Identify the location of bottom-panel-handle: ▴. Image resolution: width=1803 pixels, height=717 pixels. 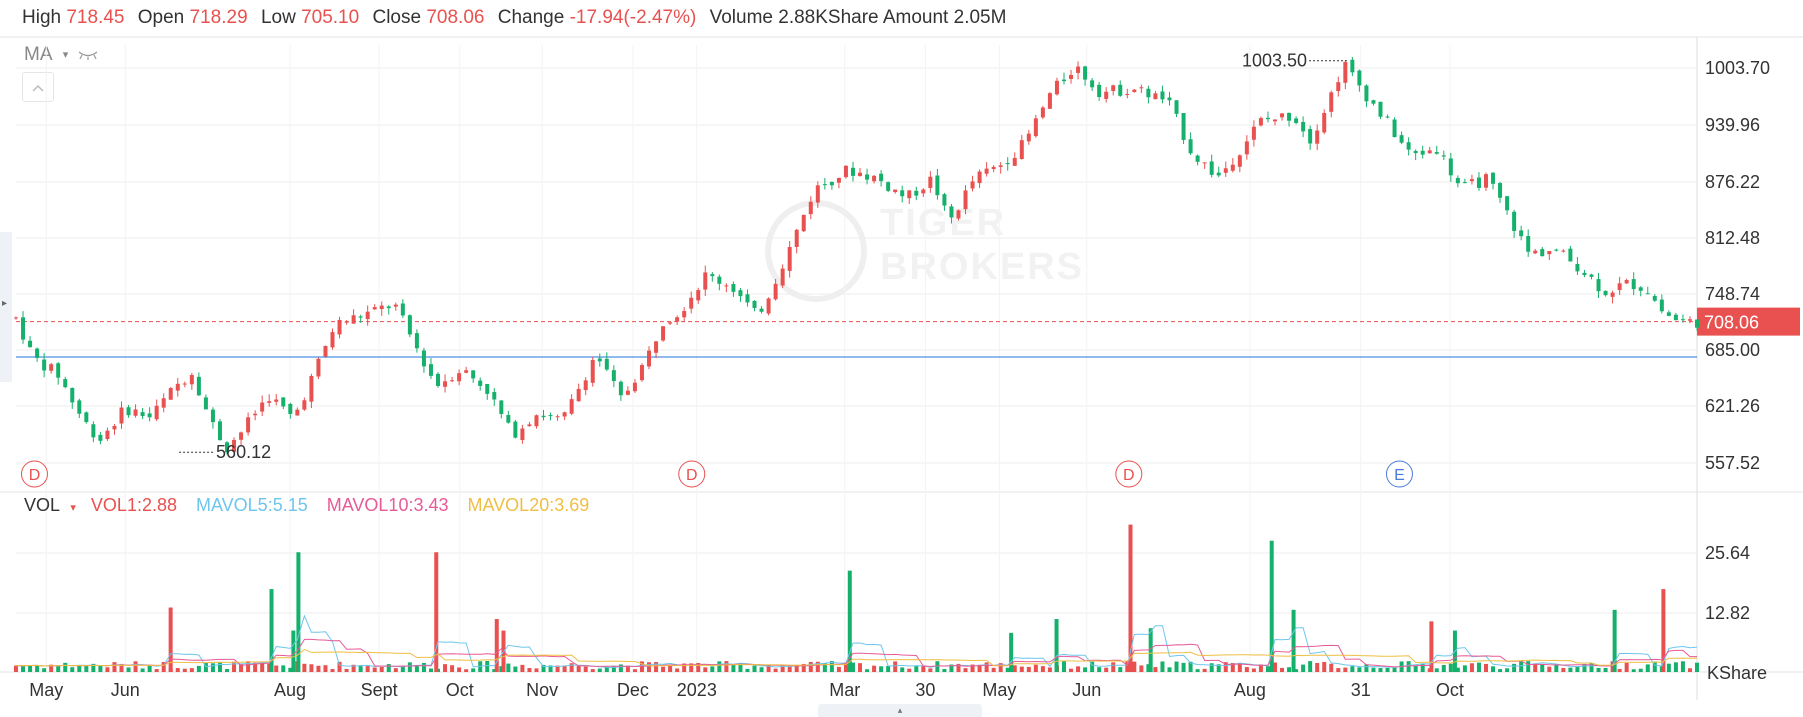
(900, 710).